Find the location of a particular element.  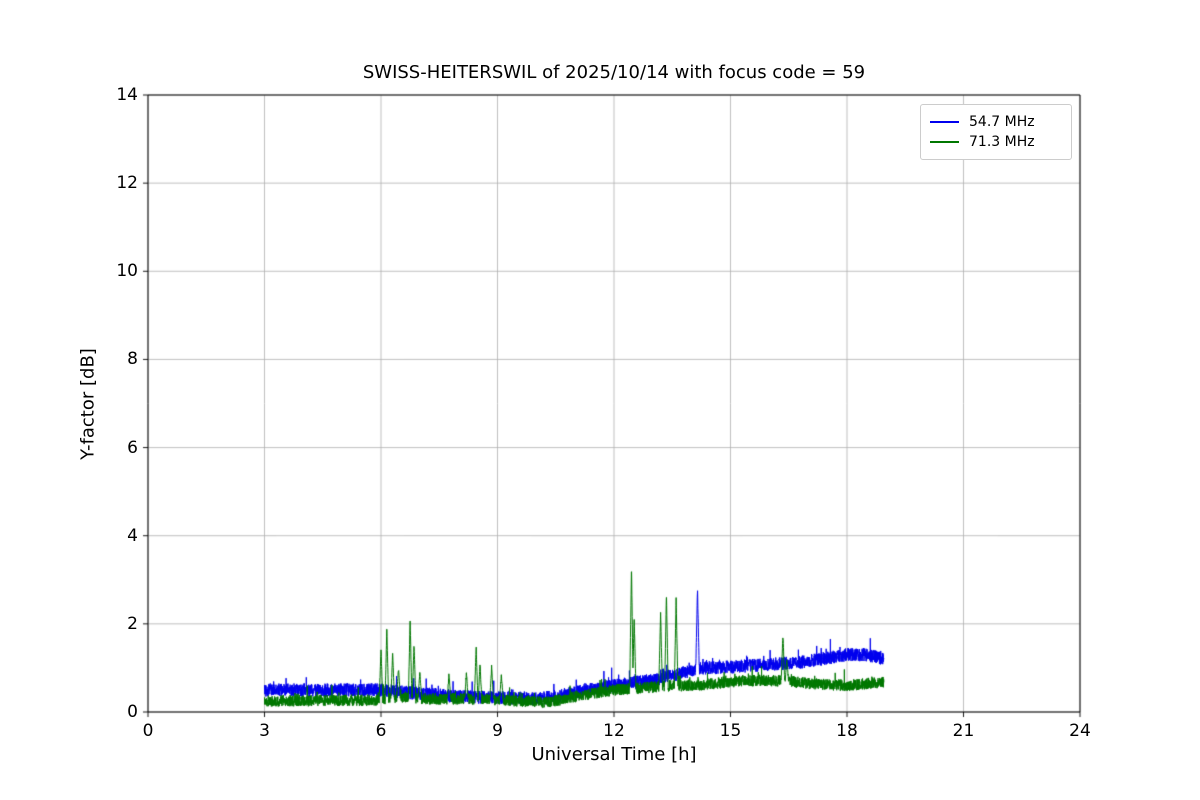

legend-item-54-7-mhz: 54.7 MHz is located at coordinates (995, 122).